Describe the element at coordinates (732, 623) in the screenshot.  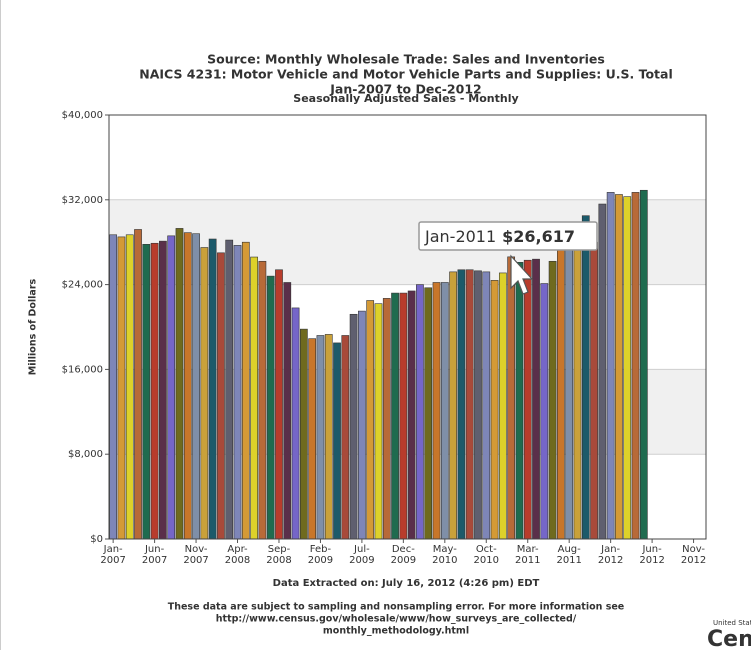
I see `logo-text: United States` at that location.